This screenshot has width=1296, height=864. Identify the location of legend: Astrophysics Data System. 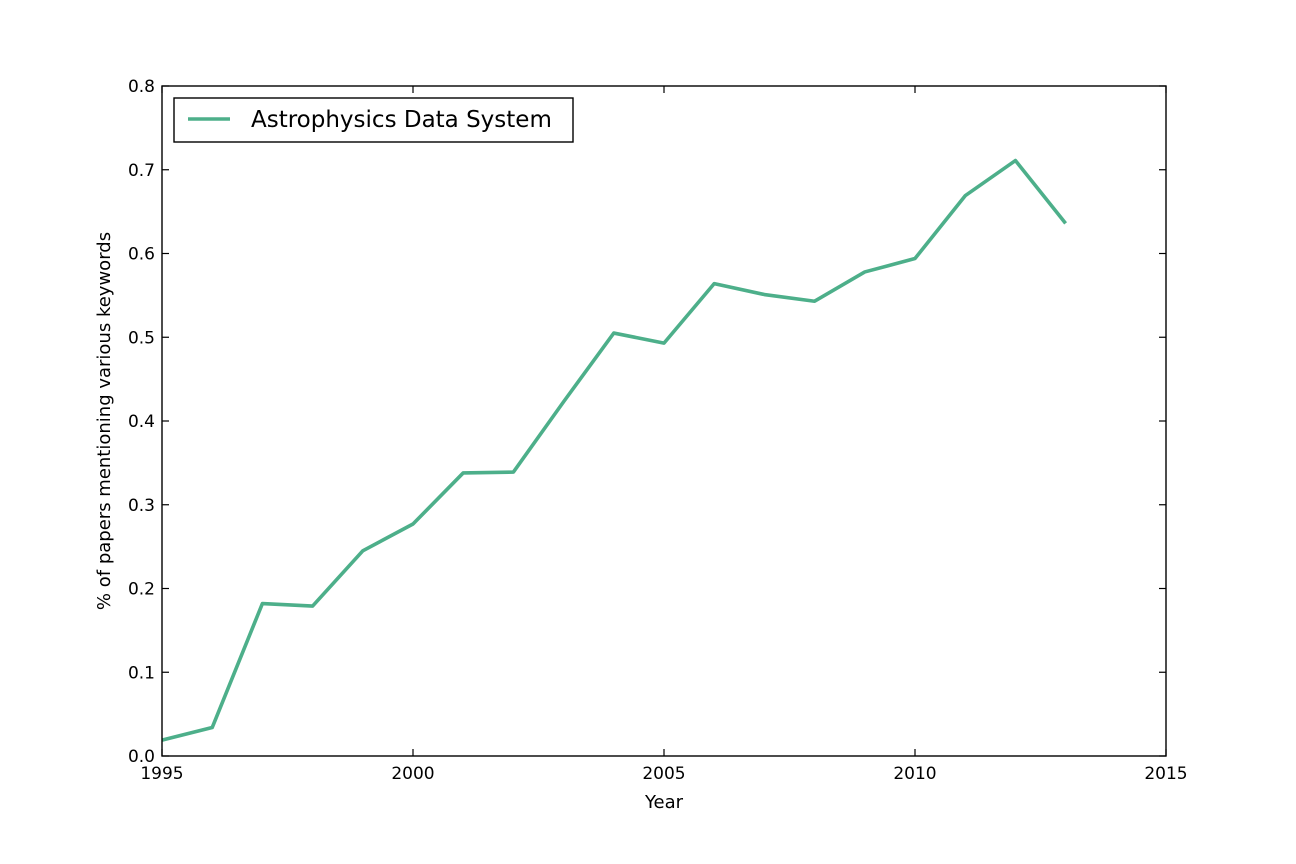
(373, 120).